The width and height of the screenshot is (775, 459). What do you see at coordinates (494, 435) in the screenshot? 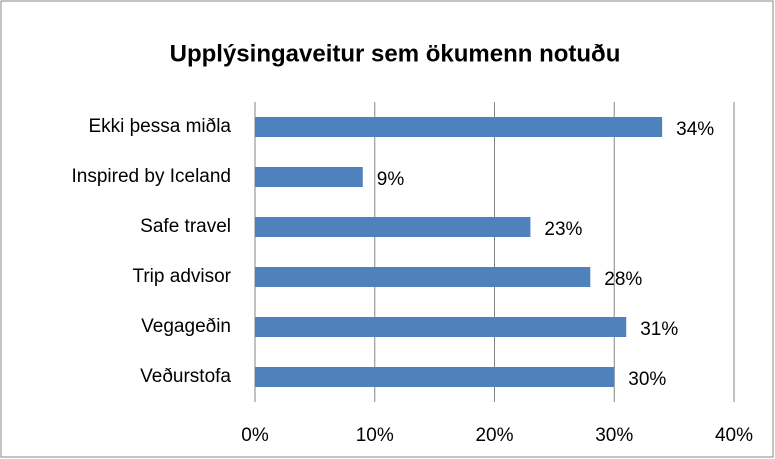
I see `x-tick-label: 20%` at bounding box center [494, 435].